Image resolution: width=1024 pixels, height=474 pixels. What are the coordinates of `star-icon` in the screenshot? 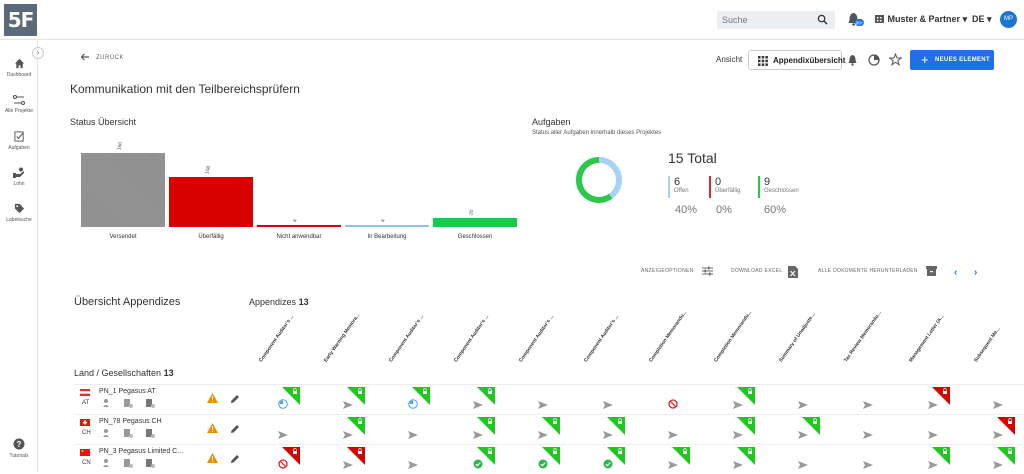 It's located at (895, 59).